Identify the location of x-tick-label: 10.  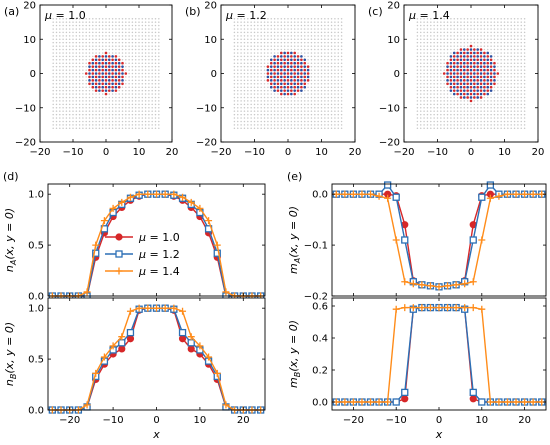
(321, 152).